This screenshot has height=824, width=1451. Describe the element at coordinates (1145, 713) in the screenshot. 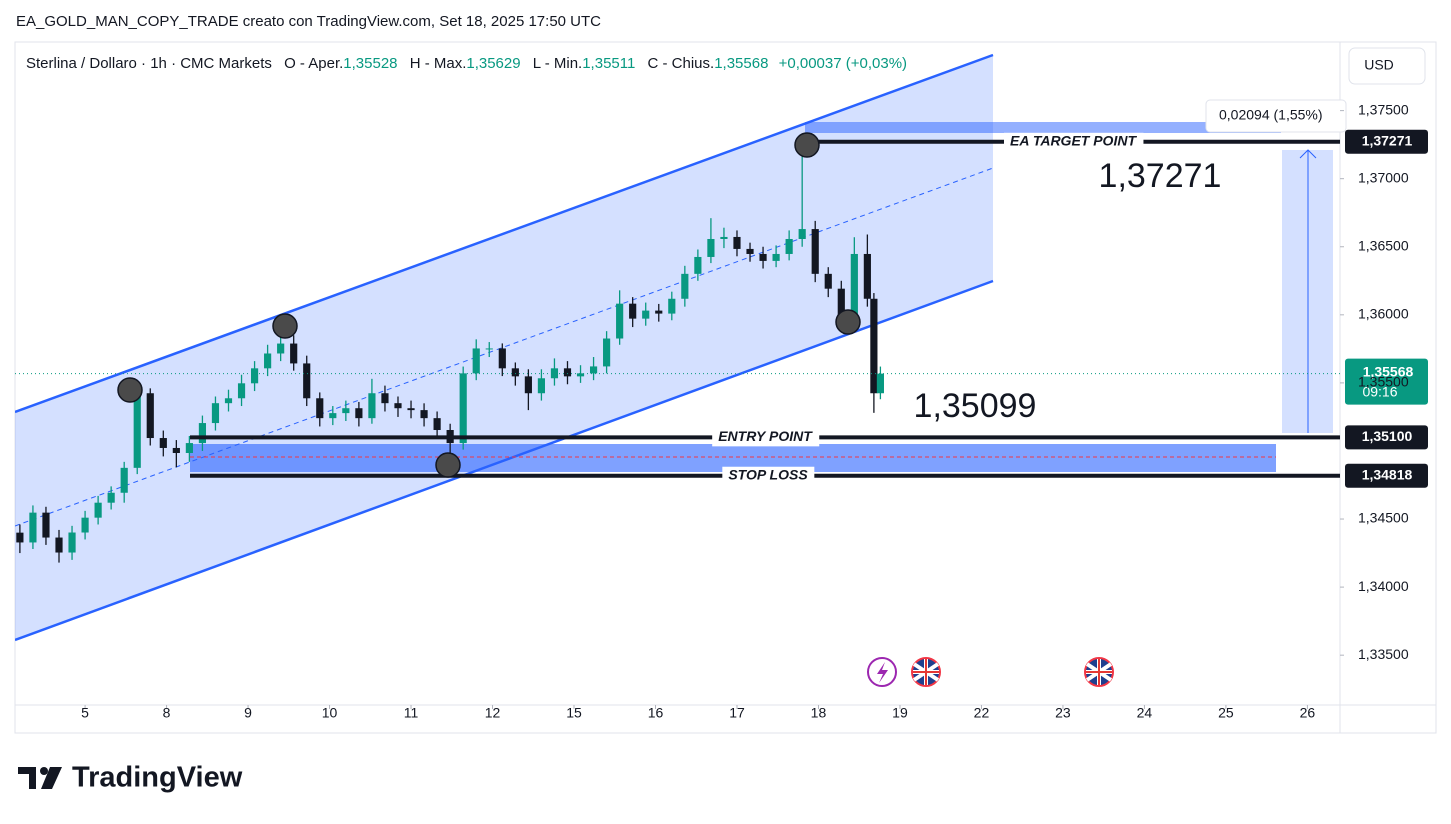

I see `x-tick-label: 24` at that location.